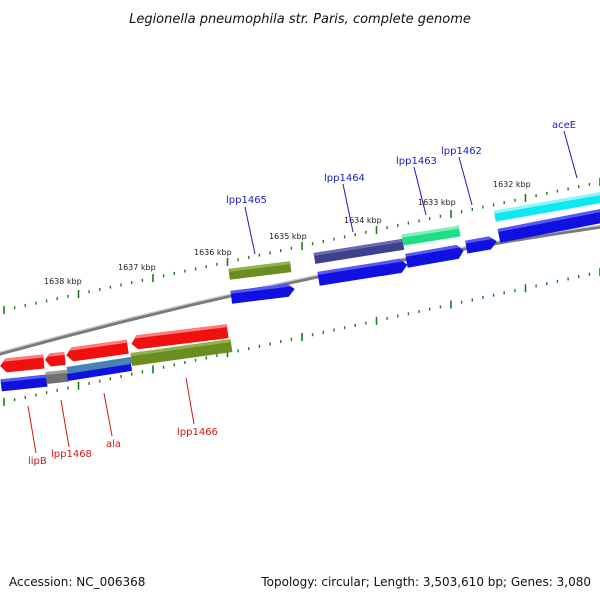  Describe the element at coordinates (181, 353) in the screenshot. I see `cds-lpp1466-lower` at that location.